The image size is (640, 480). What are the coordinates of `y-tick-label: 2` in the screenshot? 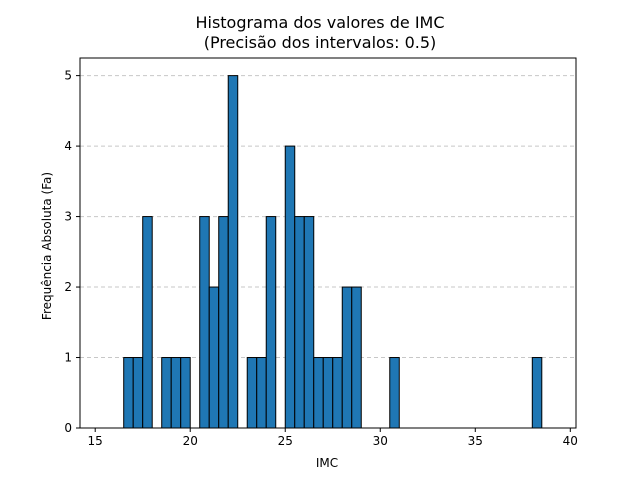 It's located at (68, 287).